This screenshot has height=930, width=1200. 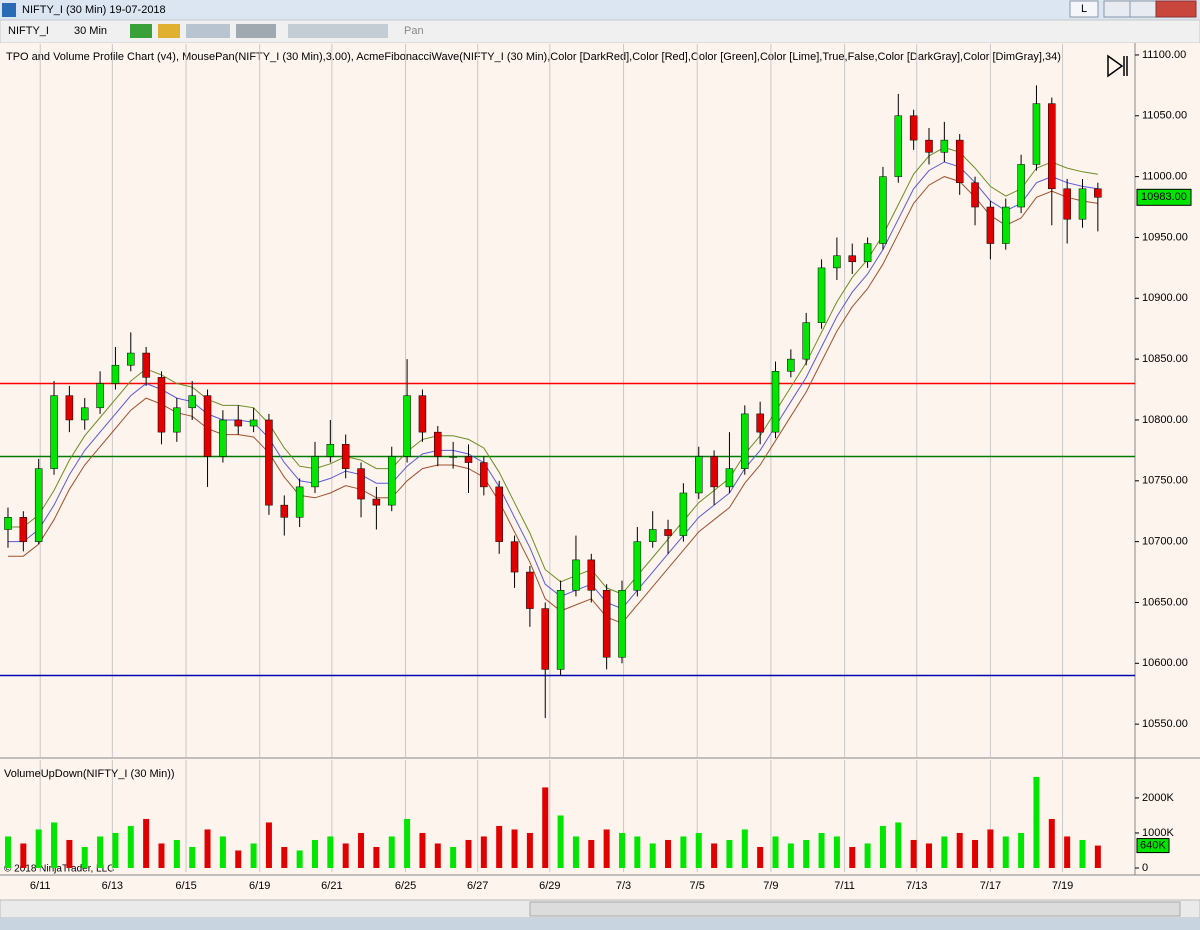 What do you see at coordinates (477, 886) in the screenshot?
I see `x-tick-label: 6/27` at bounding box center [477, 886].